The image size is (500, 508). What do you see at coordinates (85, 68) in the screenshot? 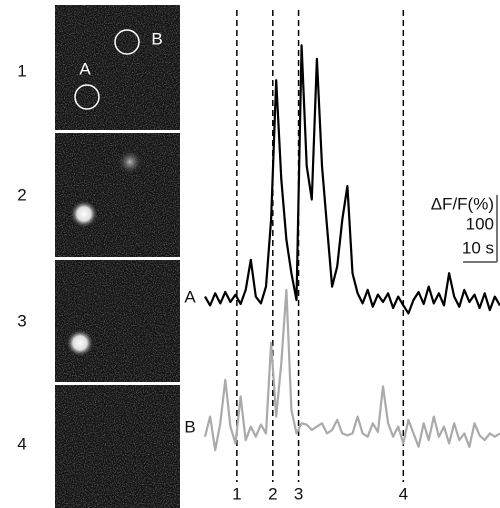
I see `roi-label: A` at bounding box center [85, 68].